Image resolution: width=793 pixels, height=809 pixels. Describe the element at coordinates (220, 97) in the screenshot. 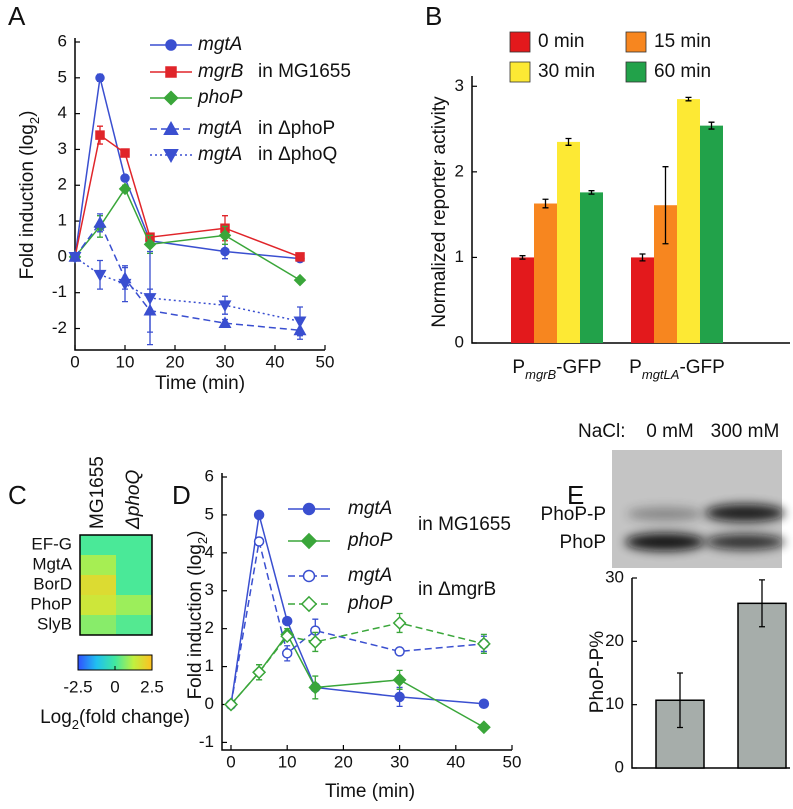

I see `legend-label: phoP` at that location.